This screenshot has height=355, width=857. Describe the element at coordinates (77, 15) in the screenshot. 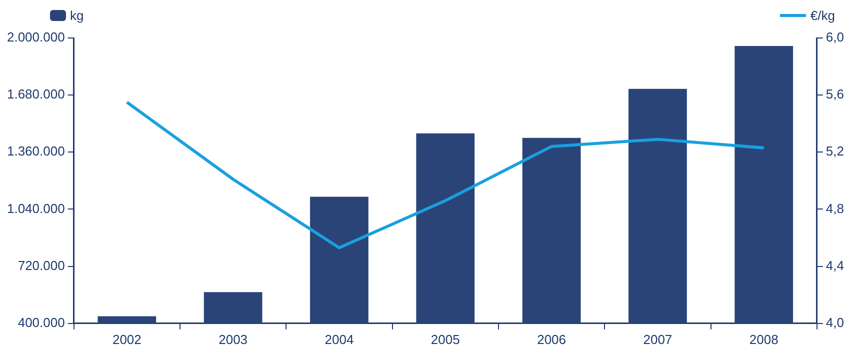

I see `legend-label: kg` at that location.